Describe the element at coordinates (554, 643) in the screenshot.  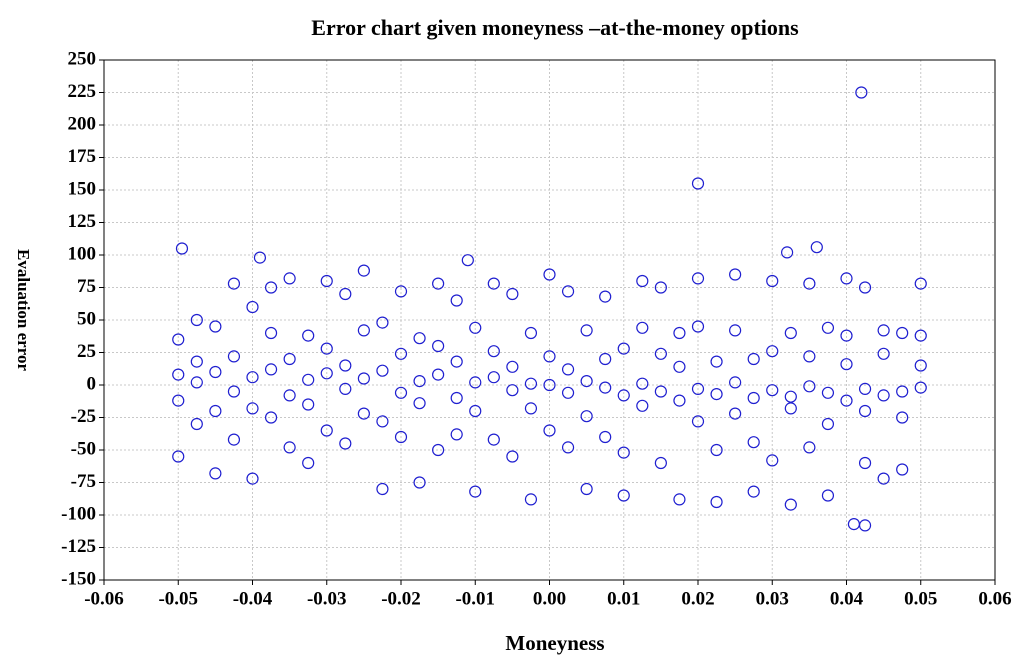
I see `x-axis-label: Moneyness` at that location.